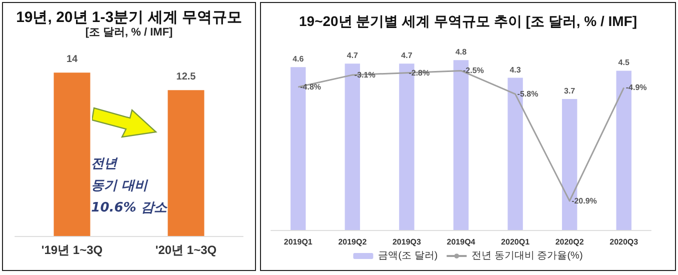 The image size is (678, 275). What do you see at coordinates (72, 250) in the screenshot?
I see `x-tick-label: '19년 1~3Q` at bounding box center [72, 250].